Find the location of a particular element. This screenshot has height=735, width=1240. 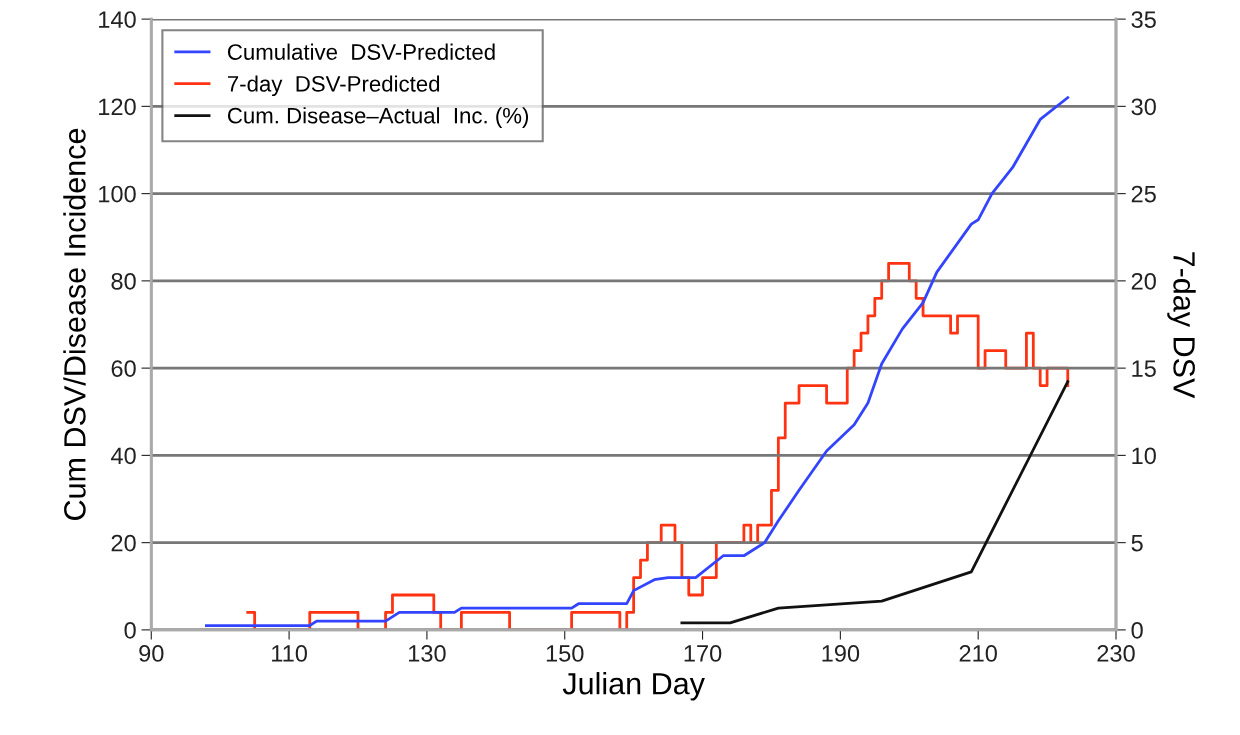

line-series is located at coordinates (875, 502).